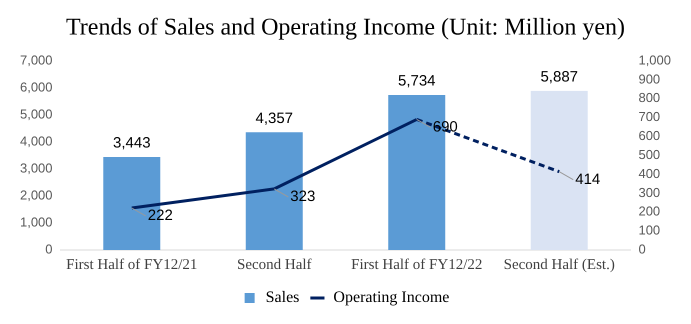  I want to click on x-tick-label: Second Half, so click(274, 264).